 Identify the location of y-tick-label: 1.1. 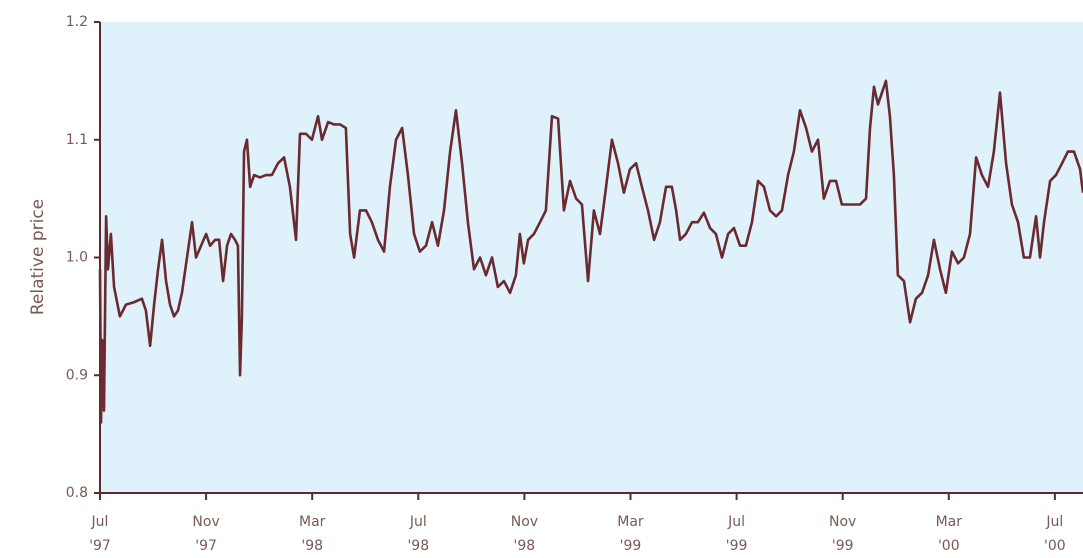
(77, 140).